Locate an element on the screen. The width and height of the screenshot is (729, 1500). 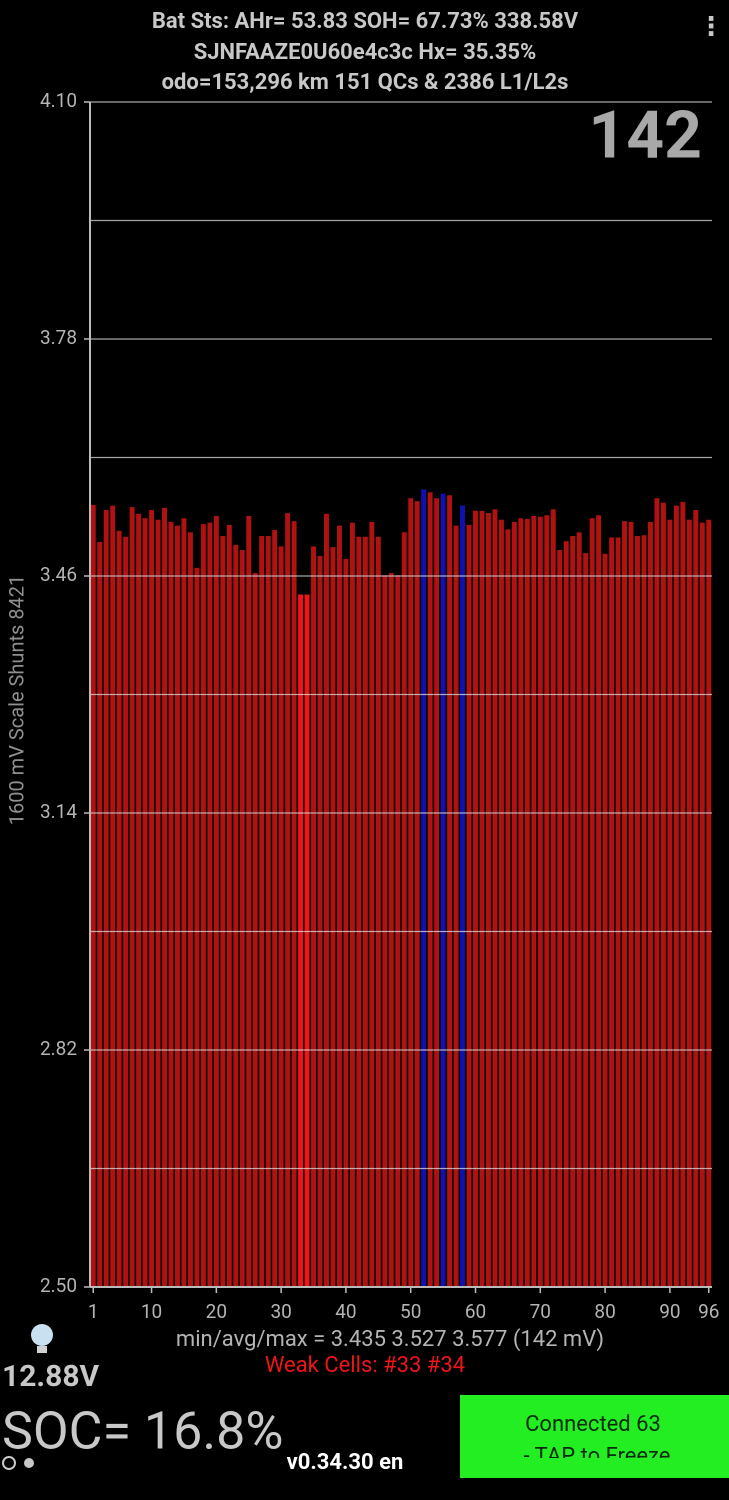
version: v0.34.30 en is located at coordinates (345, 1462).